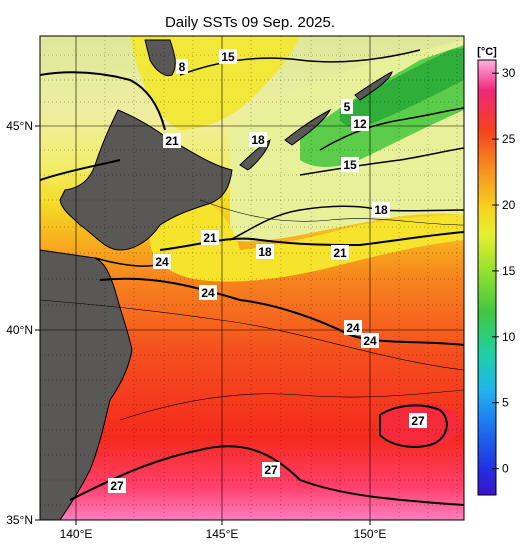 The image size is (528, 545). What do you see at coordinates (370, 534) in the screenshot?
I see `lon-label-150: 150°E` at bounding box center [370, 534].